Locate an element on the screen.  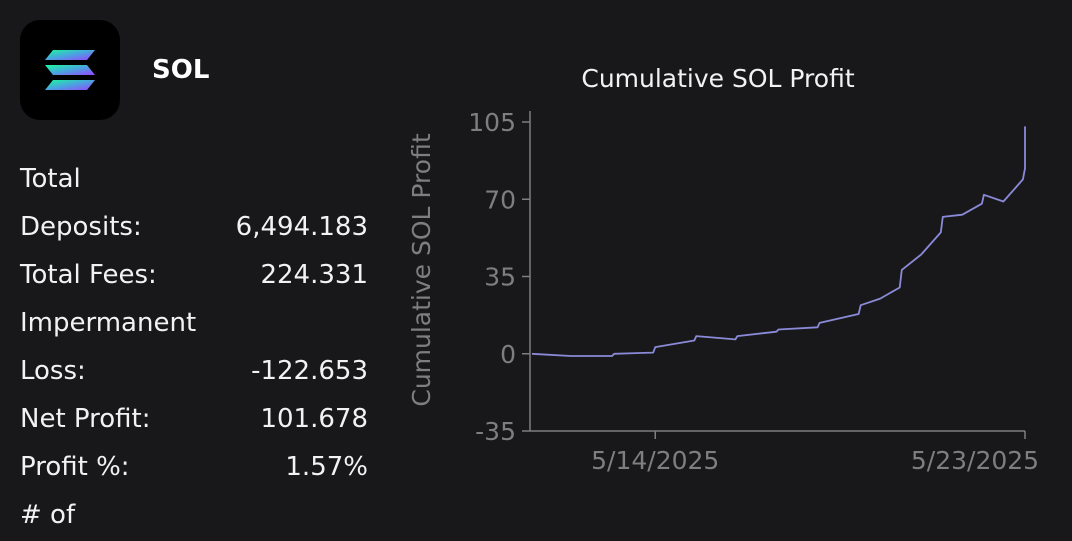
stat-row-impermanent: Impermanent is located at coordinates (195, 323).